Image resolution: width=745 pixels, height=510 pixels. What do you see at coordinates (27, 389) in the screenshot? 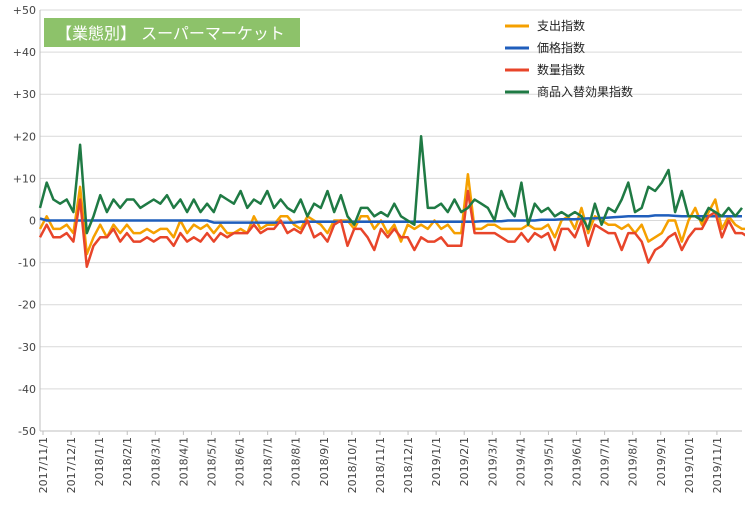
I see `y-tick-label: -40` at bounding box center [27, 389].